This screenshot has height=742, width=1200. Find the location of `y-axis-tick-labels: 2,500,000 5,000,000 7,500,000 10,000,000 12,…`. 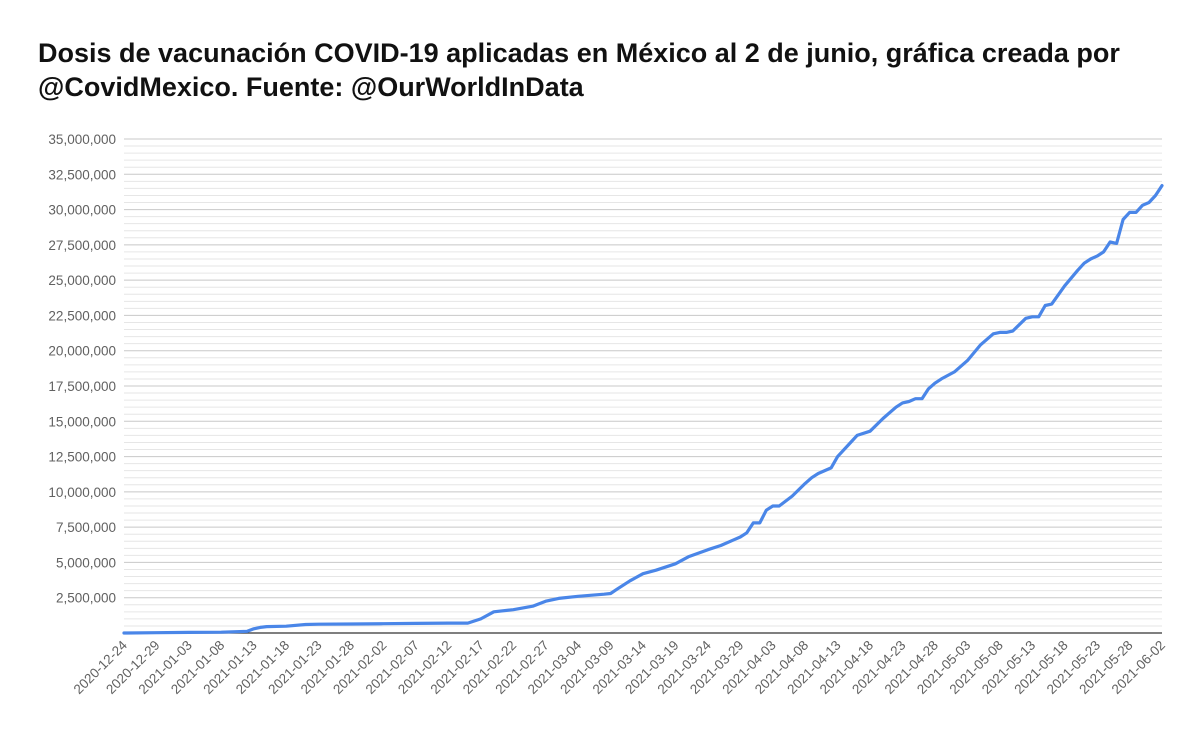

y-axis-tick-labels: 2,500,000 5,000,000 7,500,000 10,000,000 12,… is located at coordinates (82, 369).